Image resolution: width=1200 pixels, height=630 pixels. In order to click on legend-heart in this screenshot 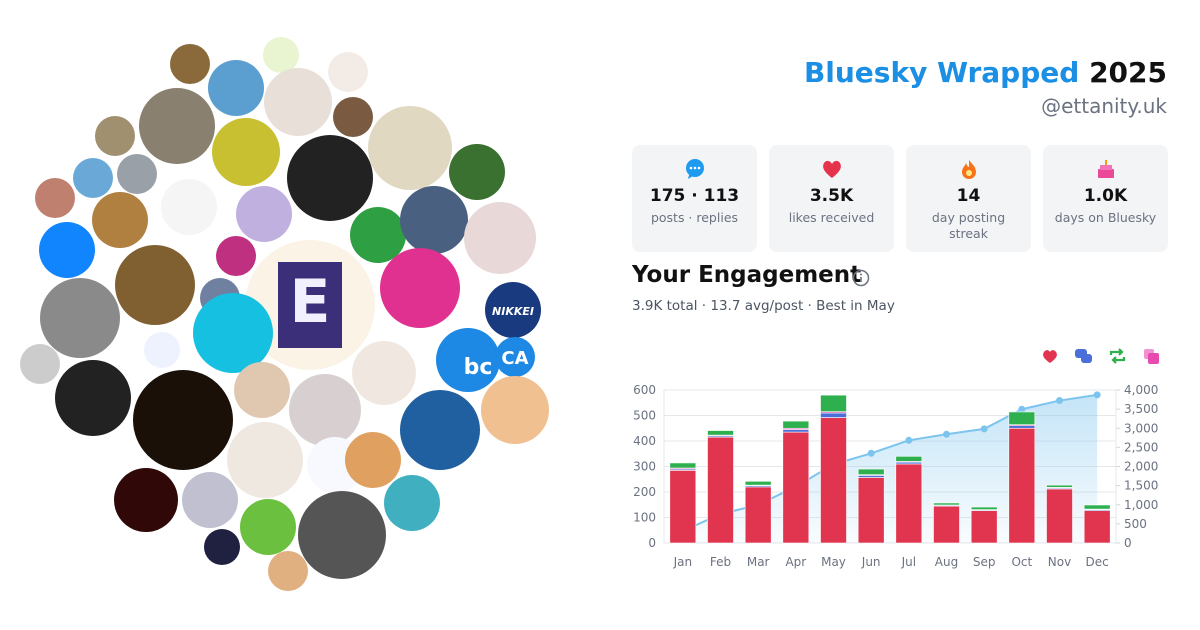, I will do `click(1050, 356)`.